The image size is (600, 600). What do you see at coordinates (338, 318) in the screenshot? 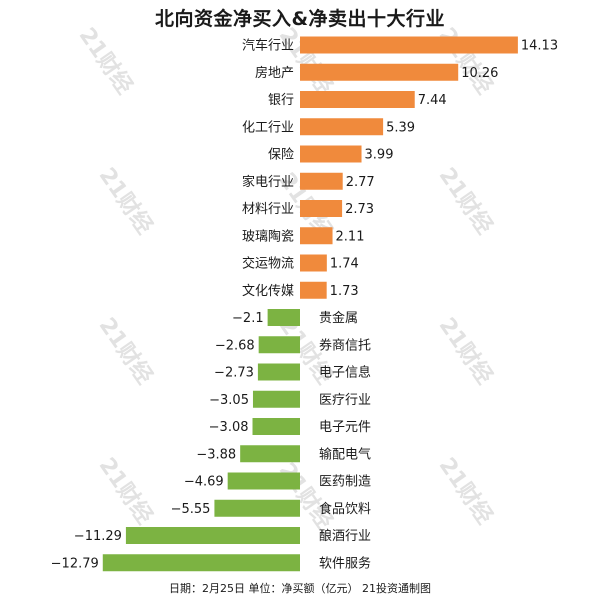
I see `category-label: 贵金属` at bounding box center [338, 318].